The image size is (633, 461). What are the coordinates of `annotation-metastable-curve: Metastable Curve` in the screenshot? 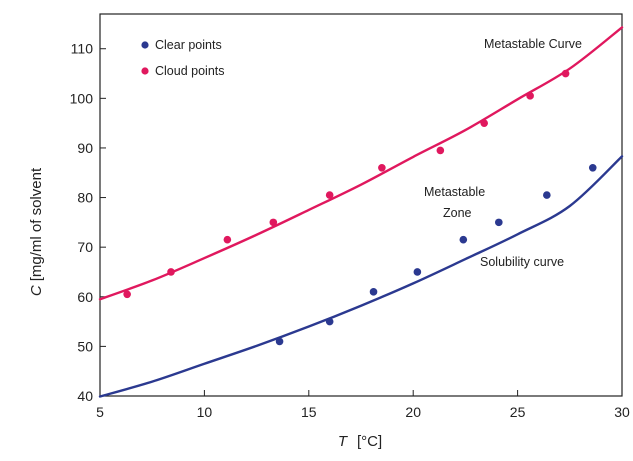 It's located at (533, 44).